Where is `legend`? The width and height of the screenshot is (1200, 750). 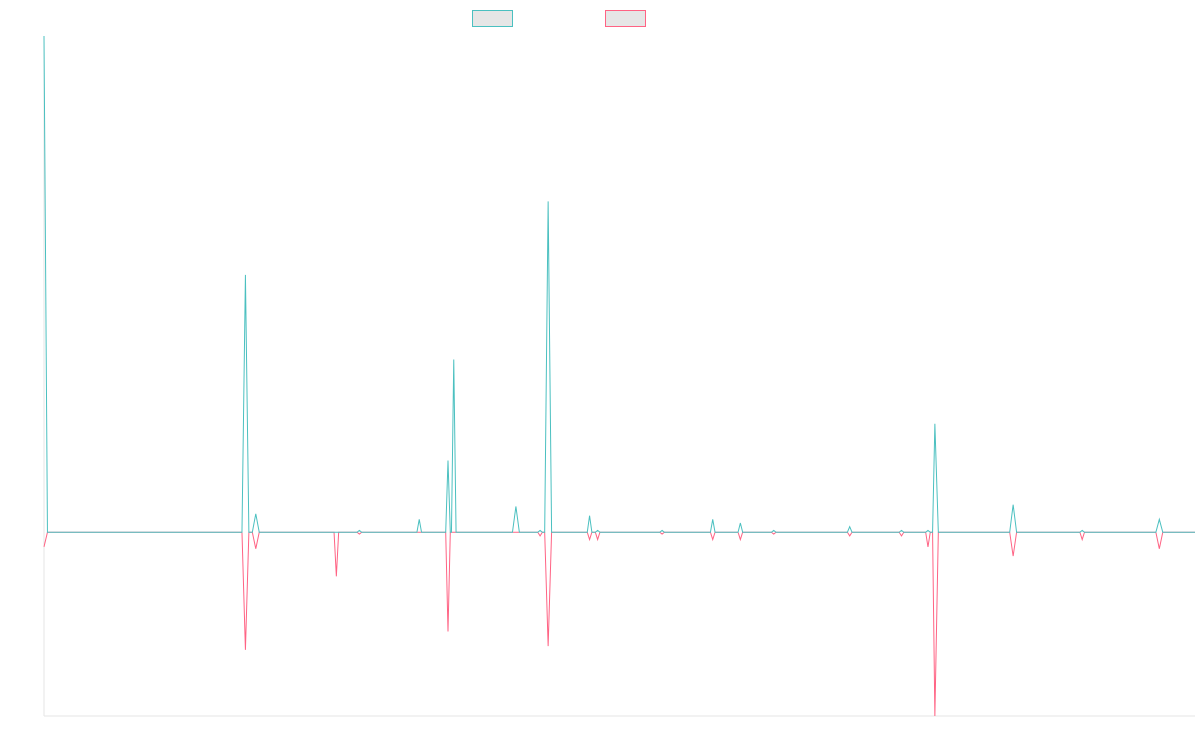
legend is located at coordinates (559, 18).